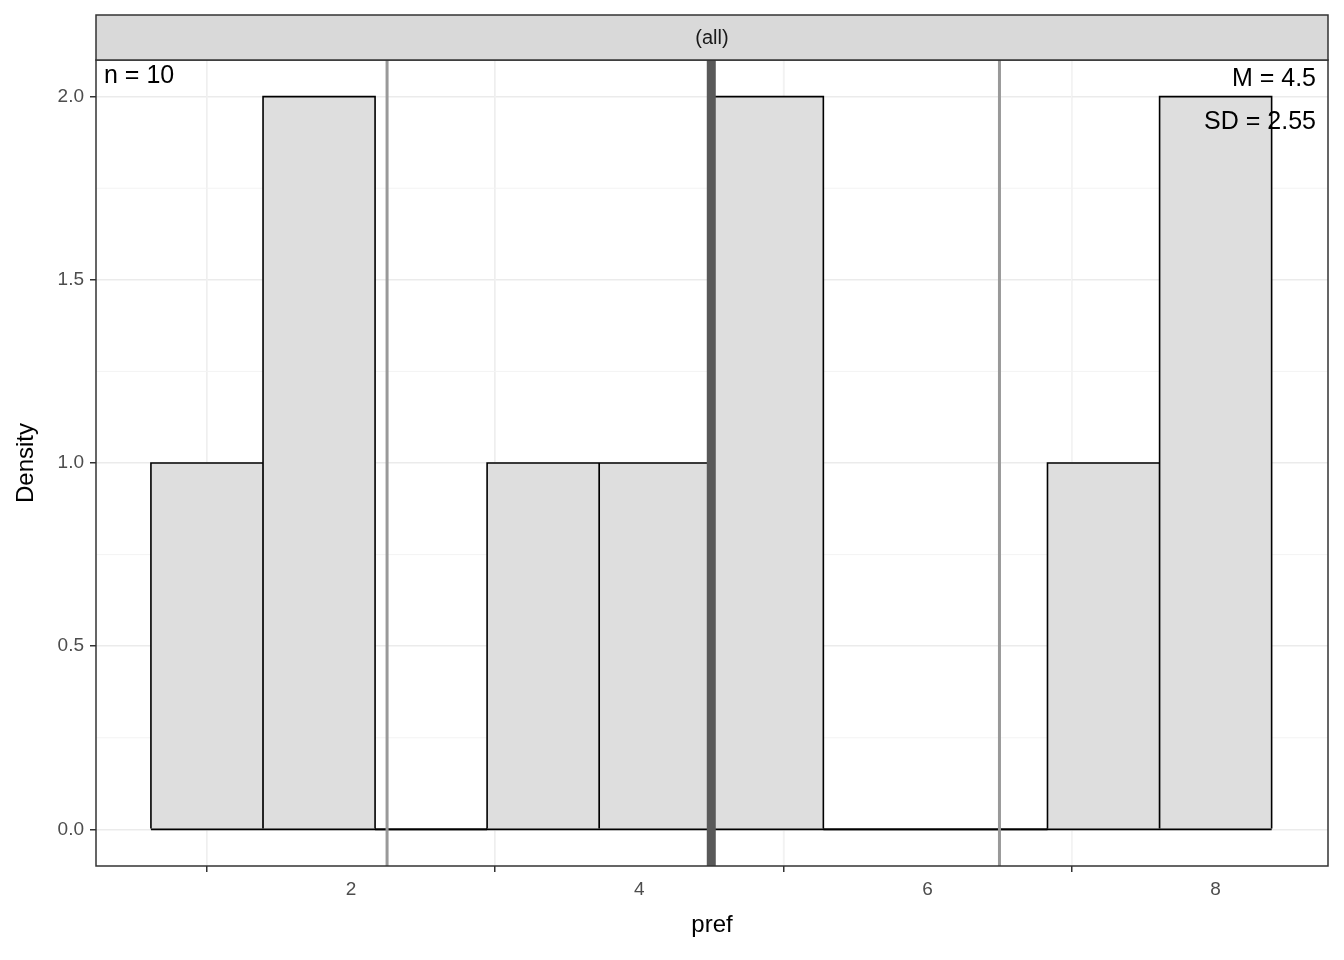 The width and height of the screenshot is (1344, 960). Describe the element at coordinates (70, 462) in the screenshot. I see `y-tick-label: 1.0` at that location.